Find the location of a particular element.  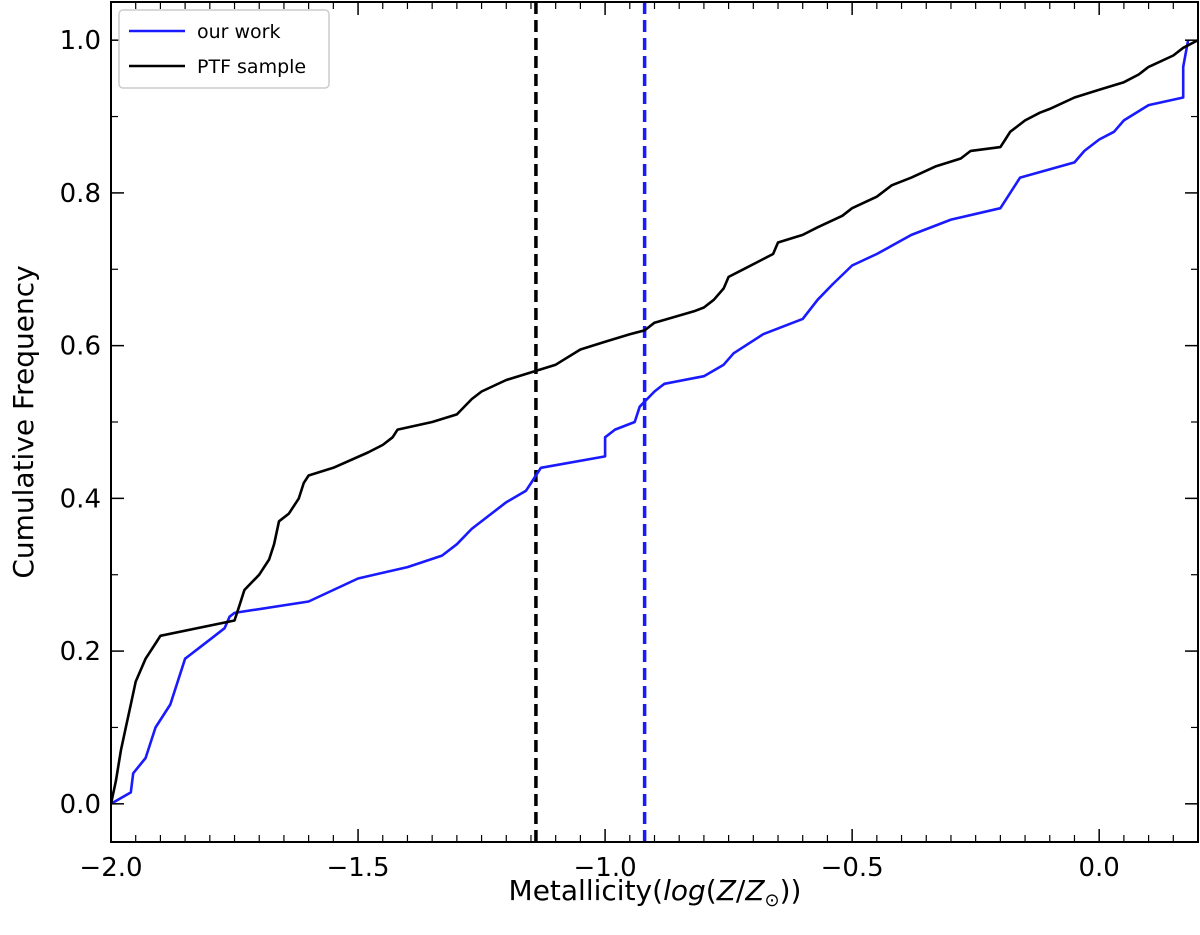

y-tick-label: 0.4 is located at coordinates (80, 499).